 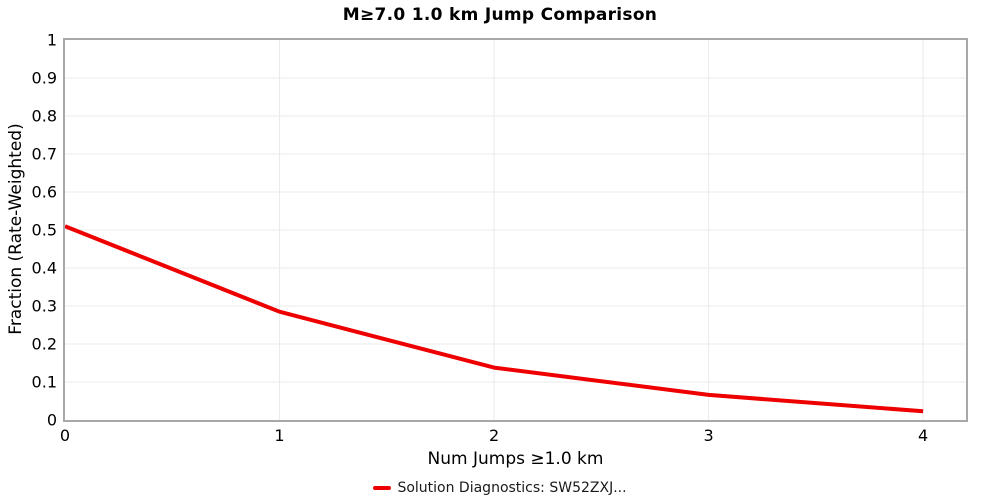 I want to click on x-tick-label: 2, so click(x=494, y=435).